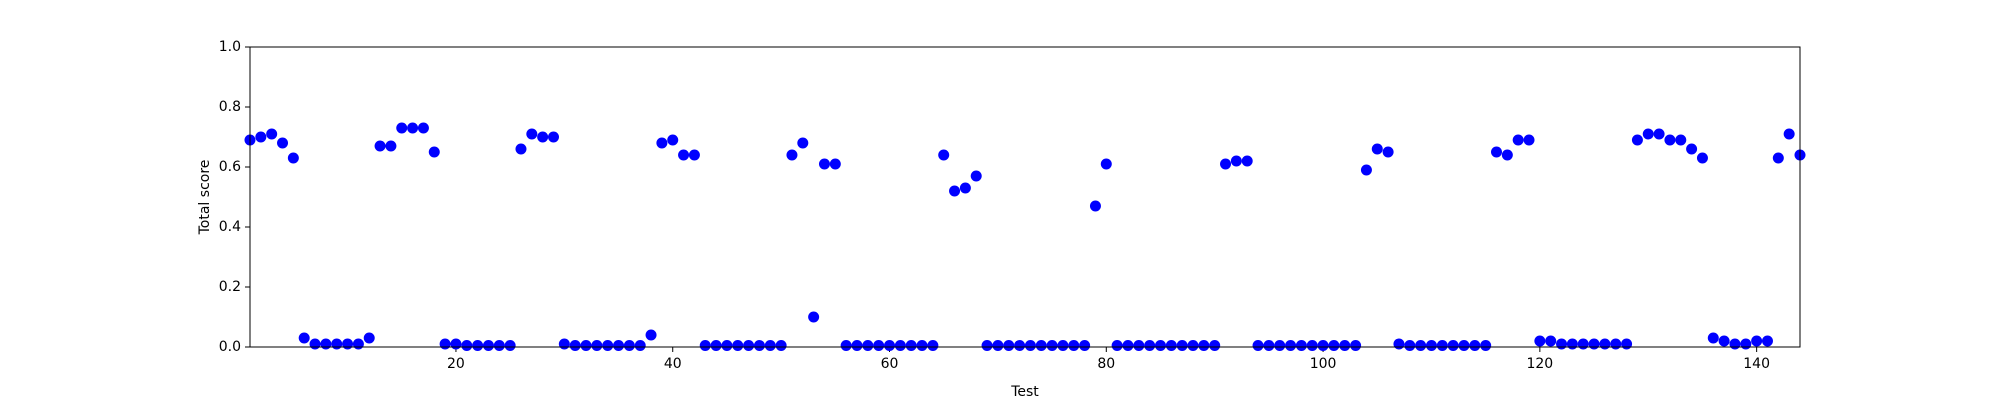 The height and width of the screenshot is (400, 2000). I want to click on x-tick-label: 20, so click(456, 364).